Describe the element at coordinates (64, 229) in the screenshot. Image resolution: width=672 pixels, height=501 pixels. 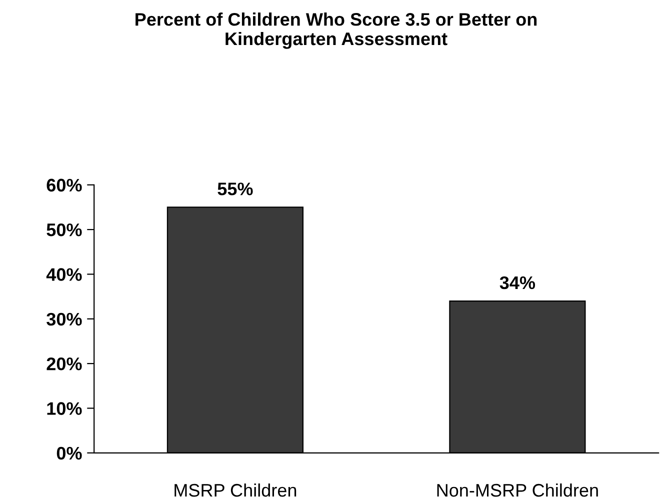
I see `y-tick-label: 50%` at that location.